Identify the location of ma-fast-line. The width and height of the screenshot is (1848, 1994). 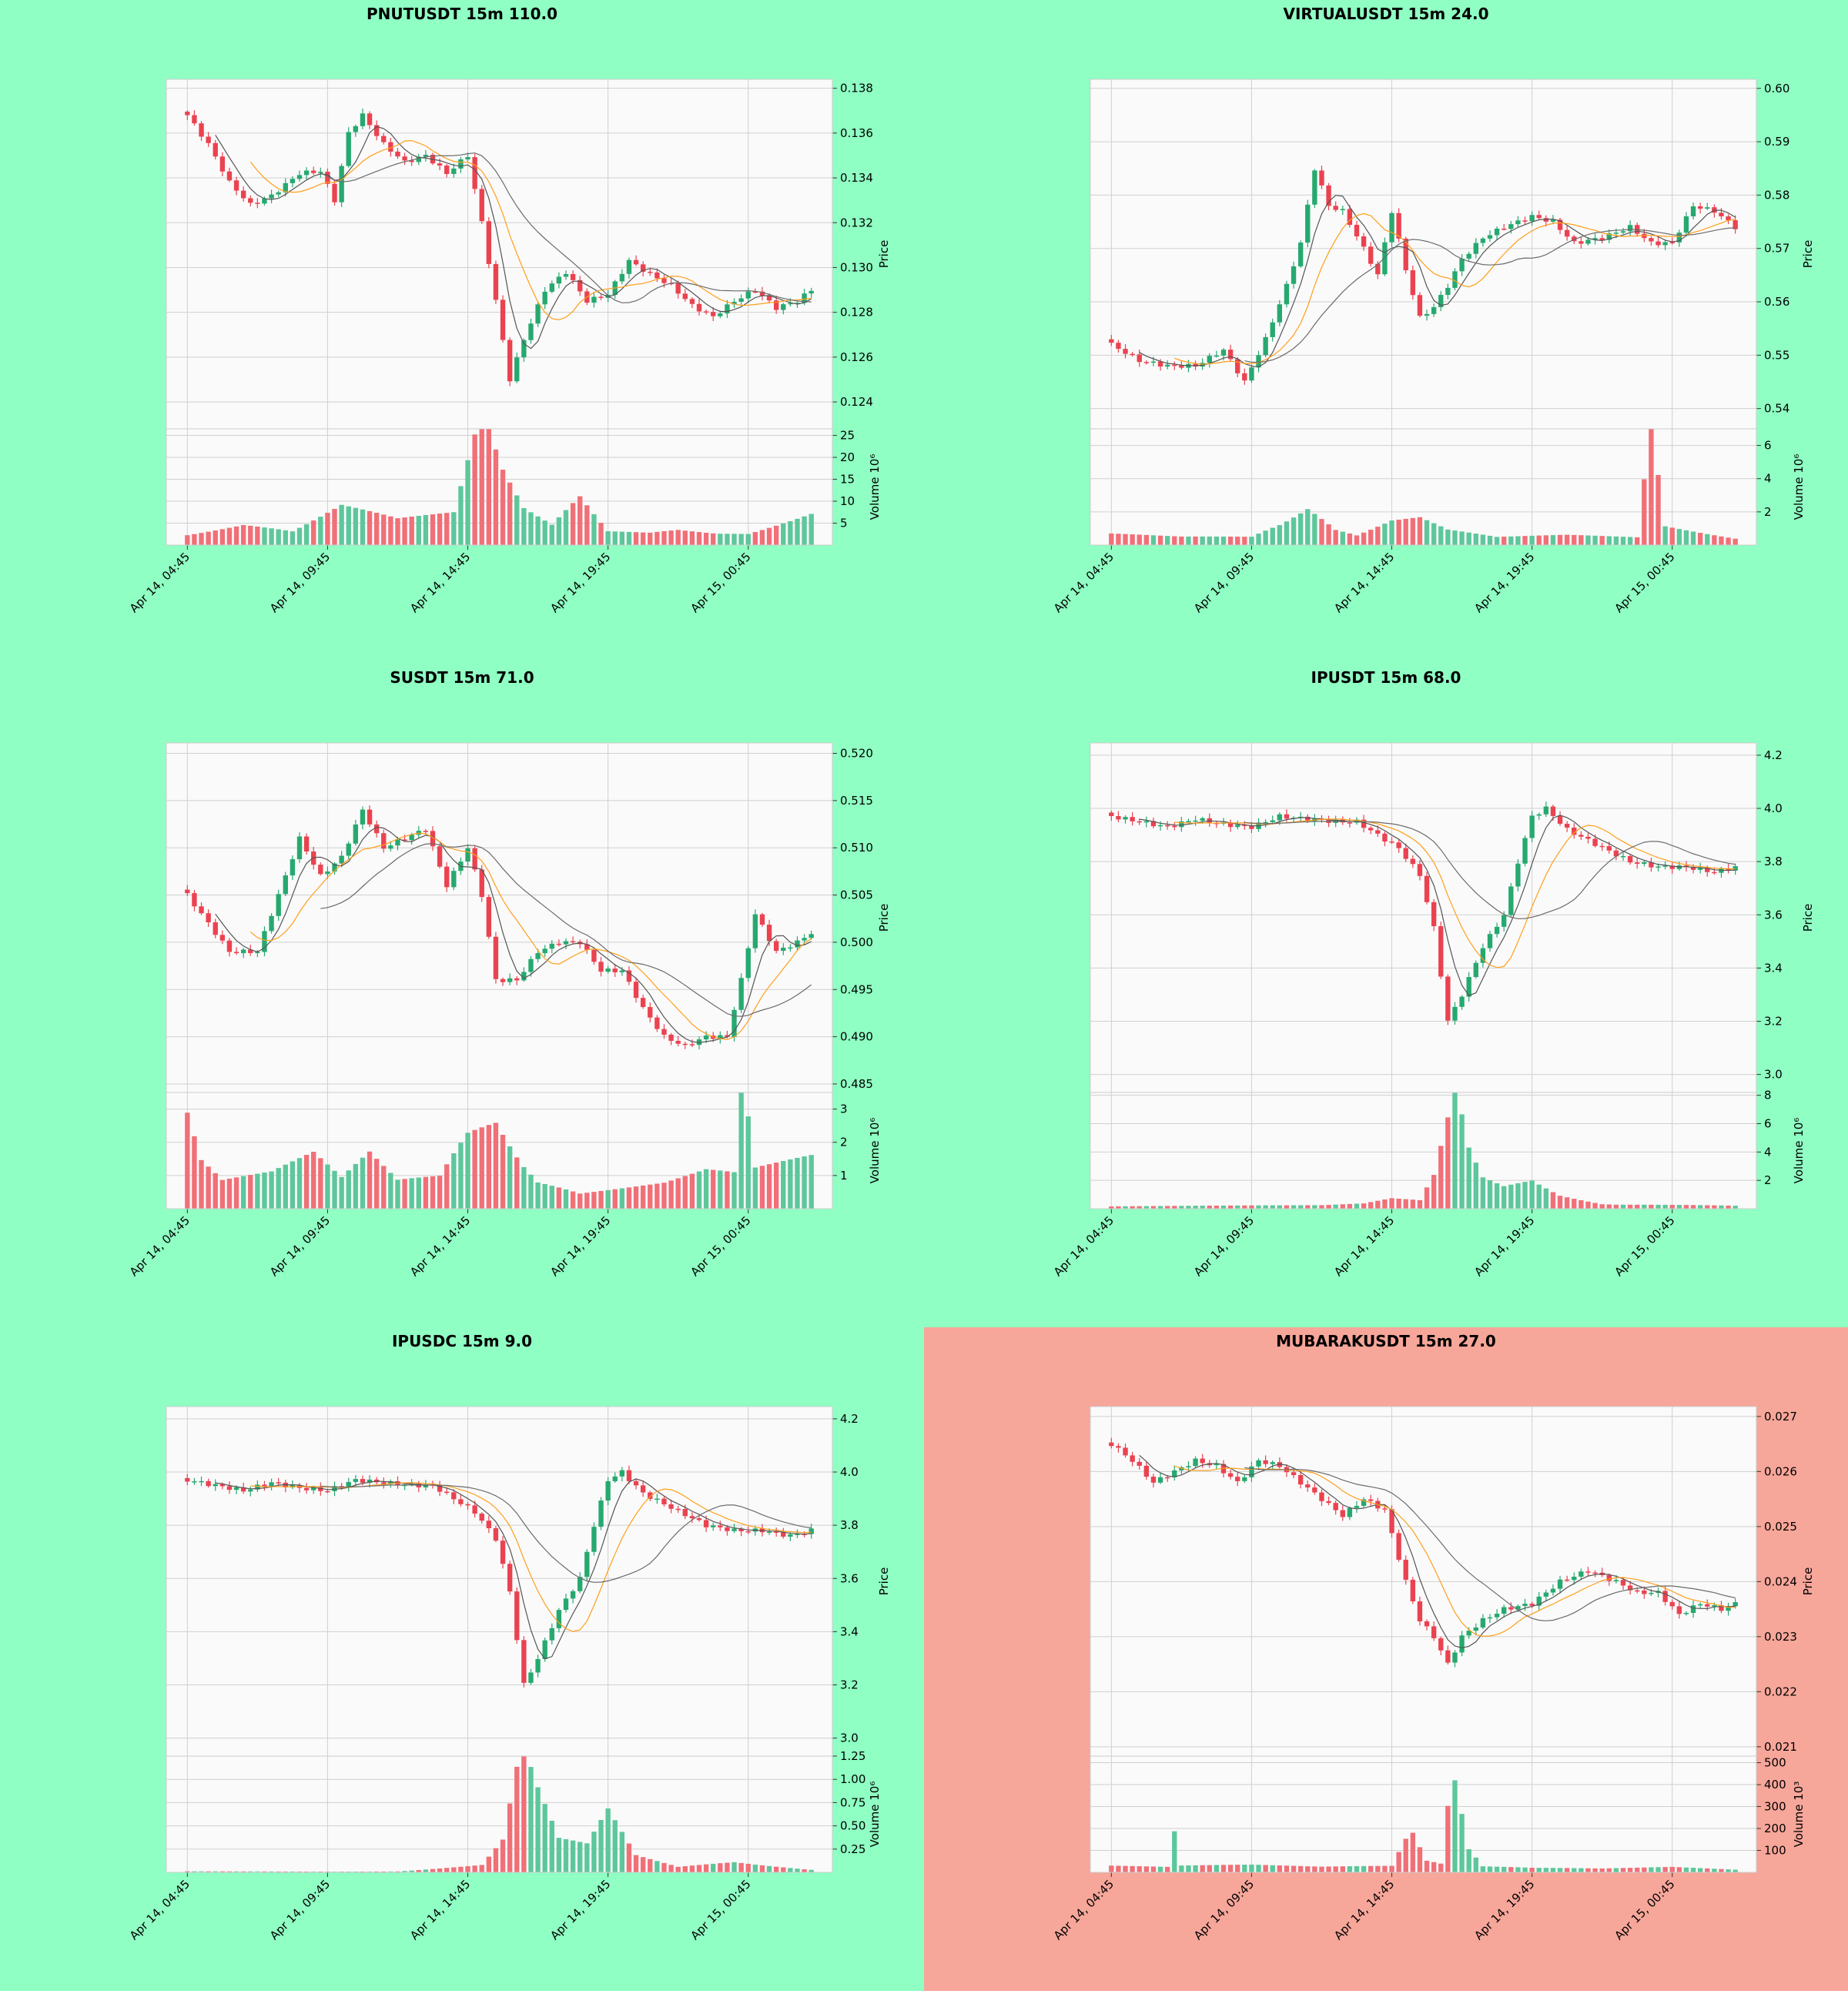
(1437, 905).